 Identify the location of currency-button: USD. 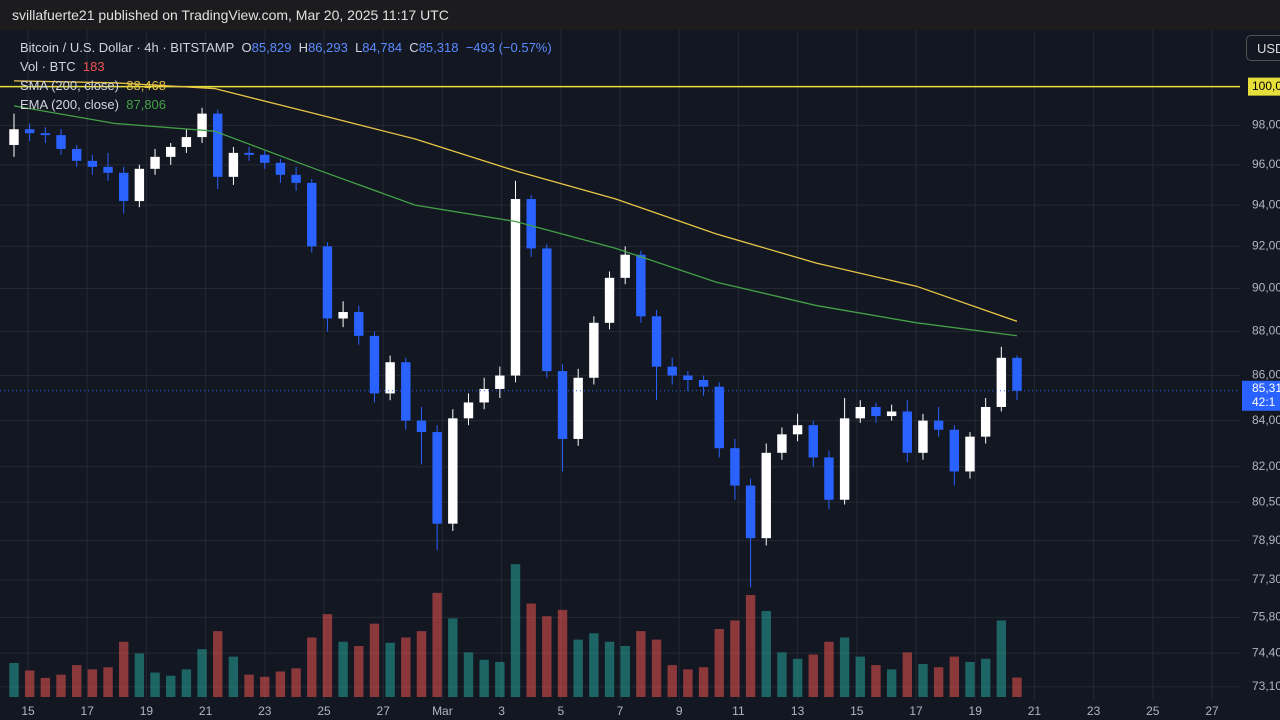
(1263, 48).